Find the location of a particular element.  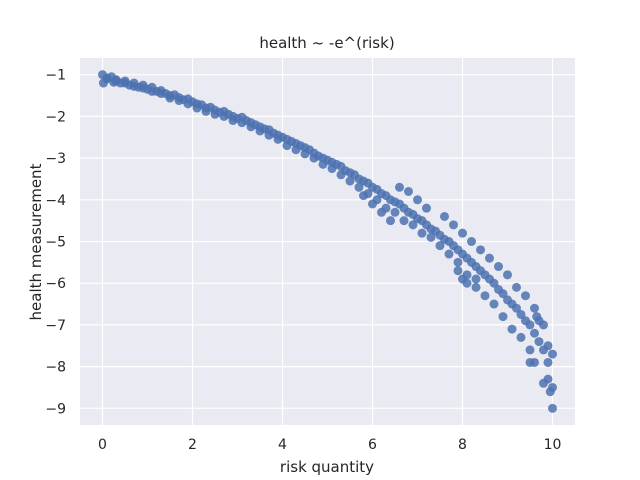

y-tick-labels: −1 −2 −3 −4 −5 −6 −7 −8 −9 is located at coordinates (55, 243).